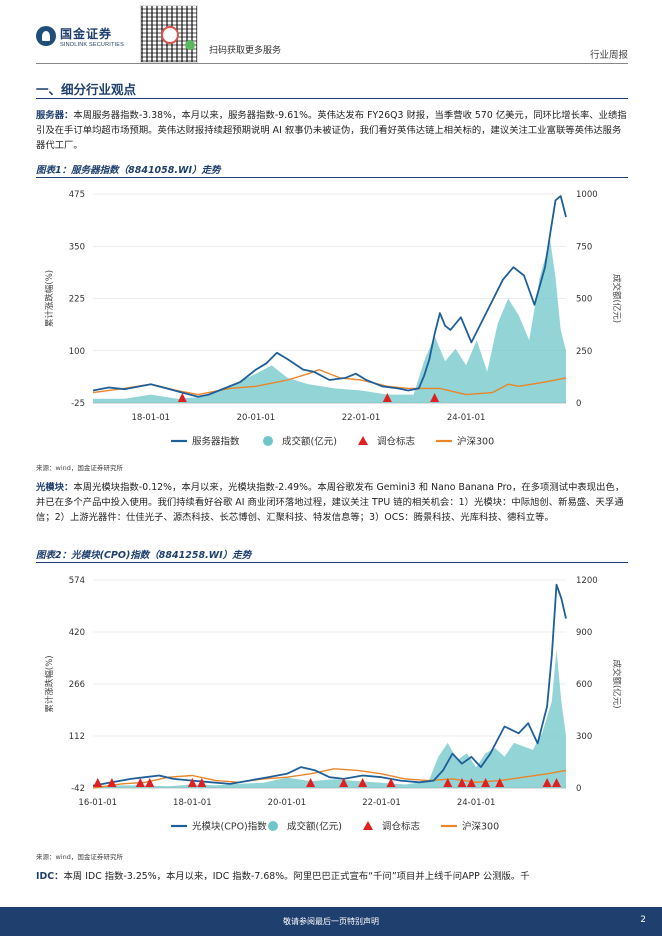 The height and width of the screenshot is (936, 662). I want to click on section-title: 一、细分行业观点, so click(86, 89).